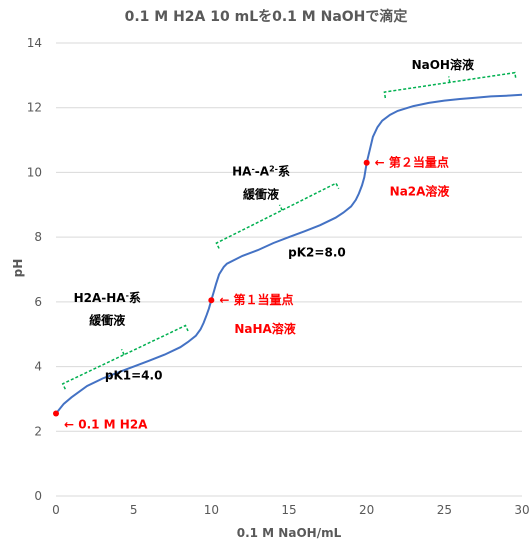  I want to click on x-tick-label: 10, so click(211, 510).